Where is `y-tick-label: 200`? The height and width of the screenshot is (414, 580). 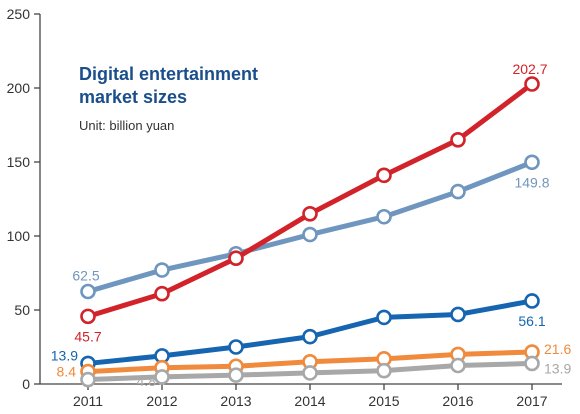 y-tick-label: 200 is located at coordinates (19, 88).